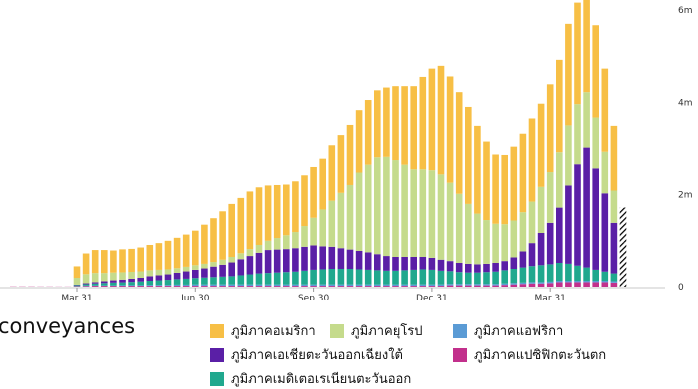 The image size is (698, 389). What do you see at coordinates (681, 288) in the screenshot?
I see `y-tick-label: 0` at bounding box center [681, 288].